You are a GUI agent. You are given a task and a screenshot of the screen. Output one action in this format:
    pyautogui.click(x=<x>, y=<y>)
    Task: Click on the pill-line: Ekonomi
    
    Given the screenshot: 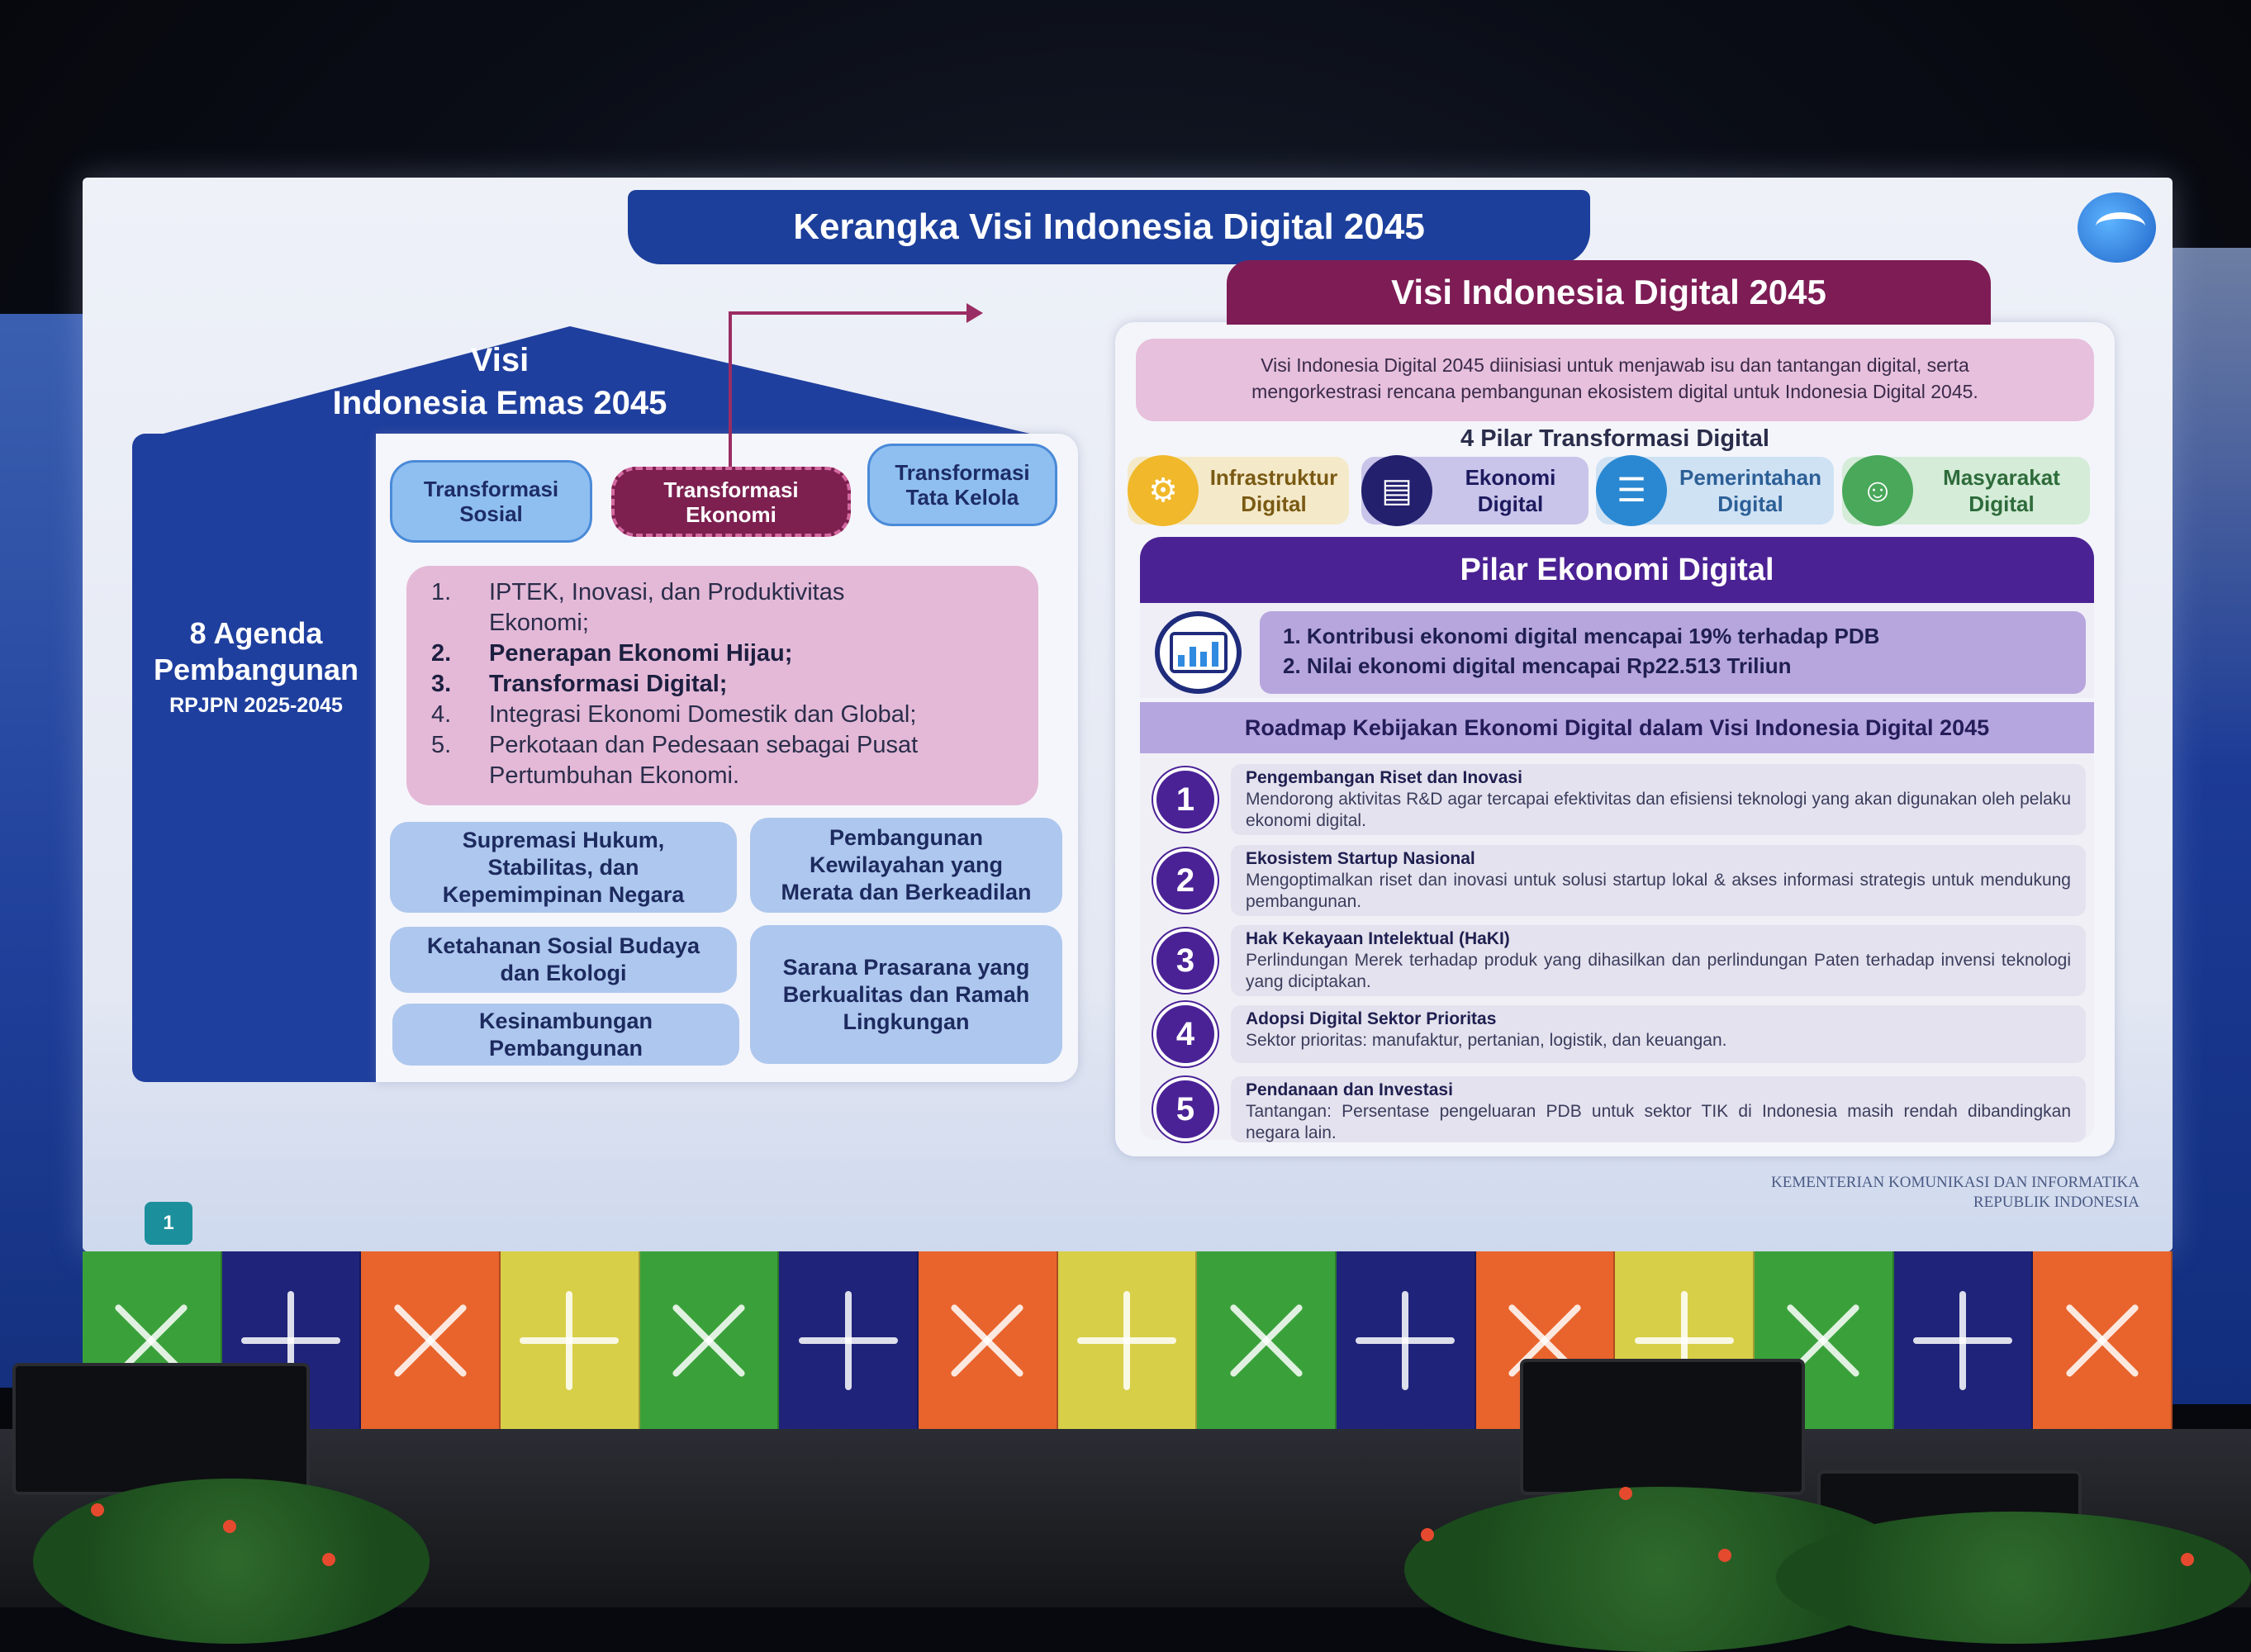 What is the action you would take?
    pyautogui.click(x=731, y=514)
    